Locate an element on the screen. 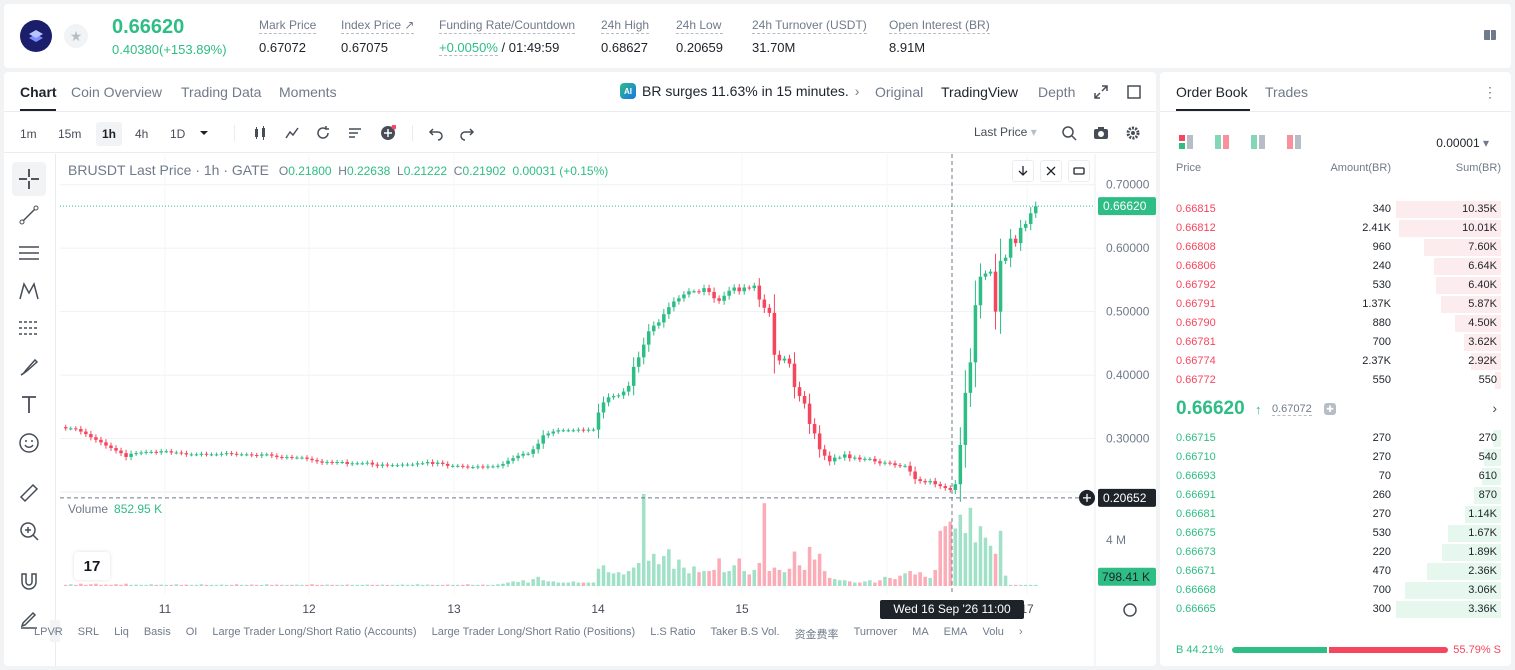 The image size is (1515, 670). tab-order-book: Order Book is located at coordinates (1212, 92).